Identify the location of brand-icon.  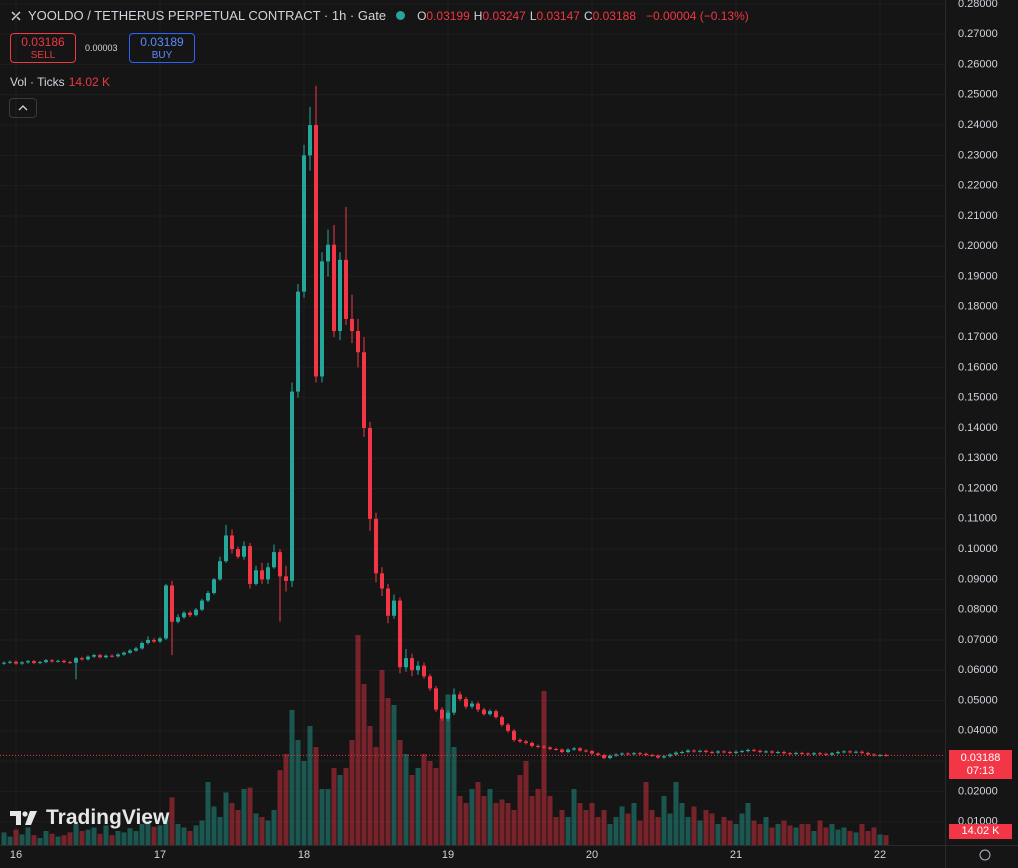
(23, 818).